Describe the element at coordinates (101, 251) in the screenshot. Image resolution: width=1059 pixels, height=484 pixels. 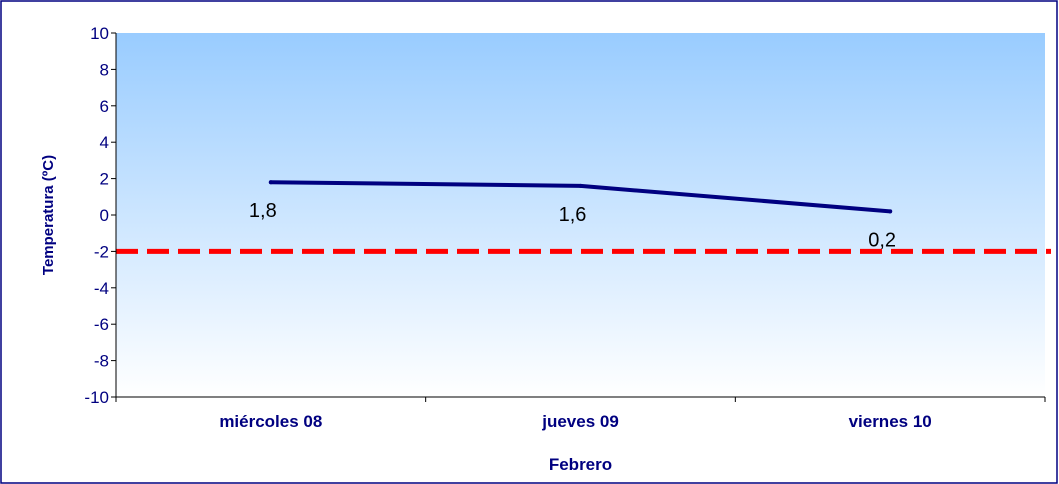
I see `y-tick-label: -2` at that location.